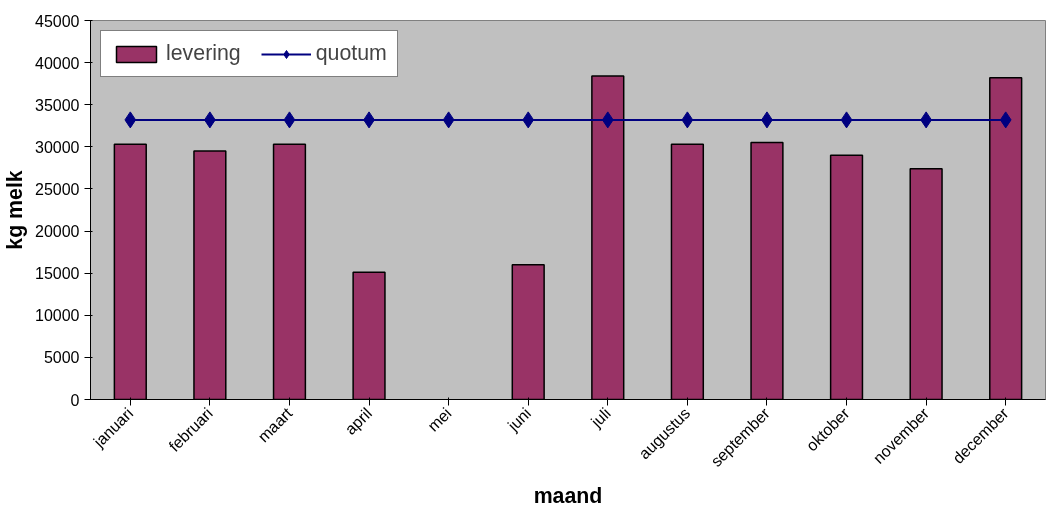  I want to click on y-tick-label: 30000, so click(57, 147).